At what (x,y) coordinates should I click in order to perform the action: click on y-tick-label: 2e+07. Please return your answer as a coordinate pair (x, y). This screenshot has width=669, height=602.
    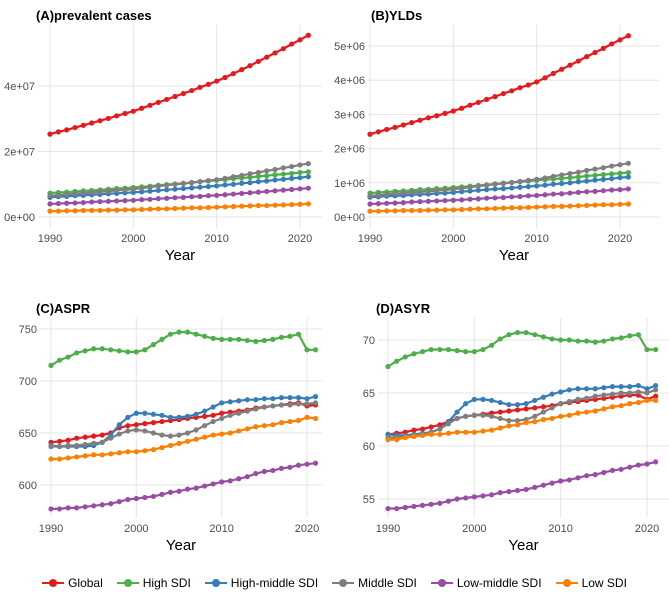
    Looking at the image, I should click on (19, 153).